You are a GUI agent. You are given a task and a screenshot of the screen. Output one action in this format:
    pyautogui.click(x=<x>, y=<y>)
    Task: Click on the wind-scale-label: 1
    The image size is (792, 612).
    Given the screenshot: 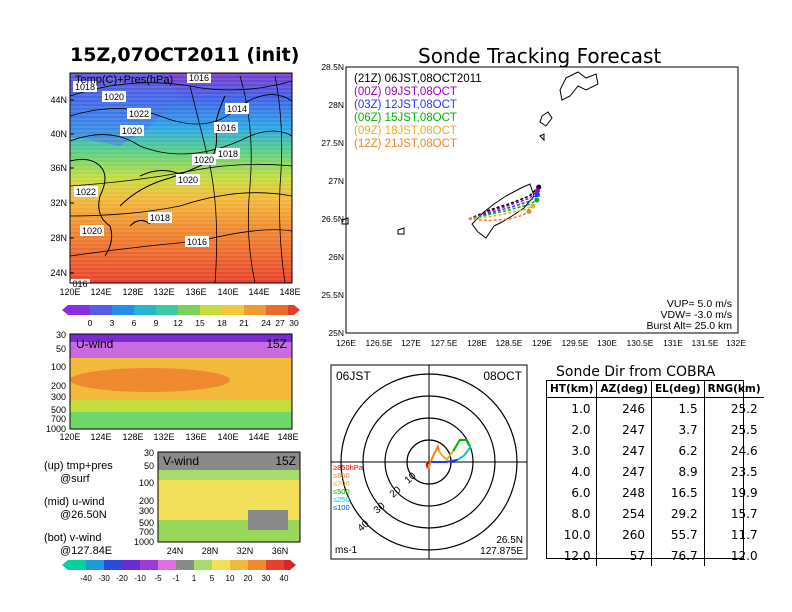 What is the action you would take?
    pyautogui.click(x=194, y=578)
    